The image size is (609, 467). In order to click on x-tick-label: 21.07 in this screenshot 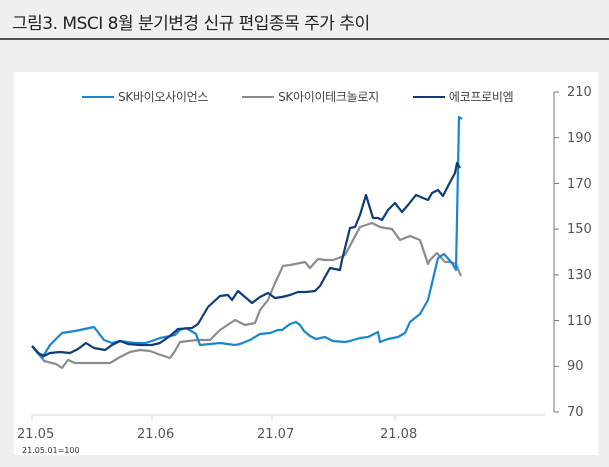, I will do `click(276, 434)`.